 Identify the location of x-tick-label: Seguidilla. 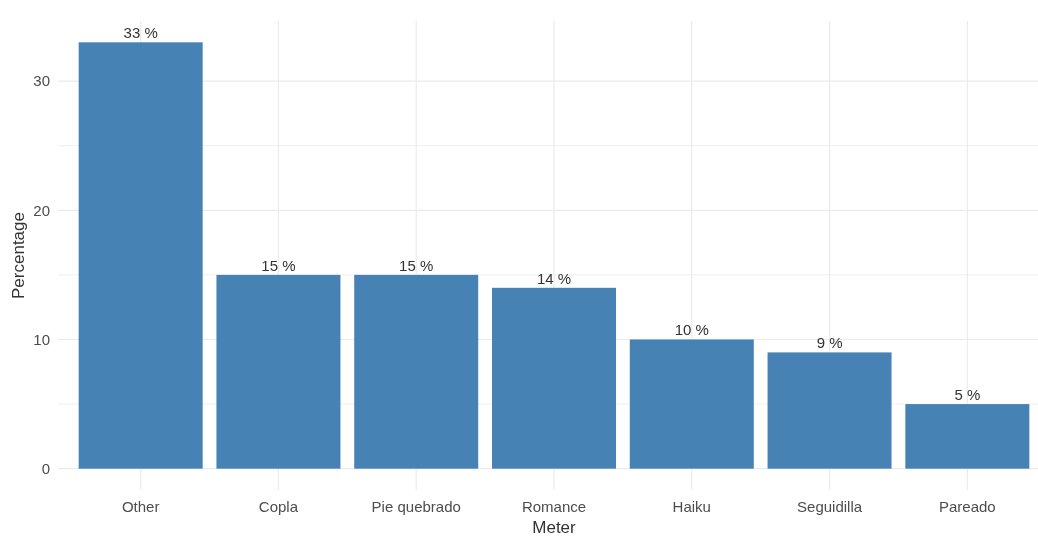
(830, 507).